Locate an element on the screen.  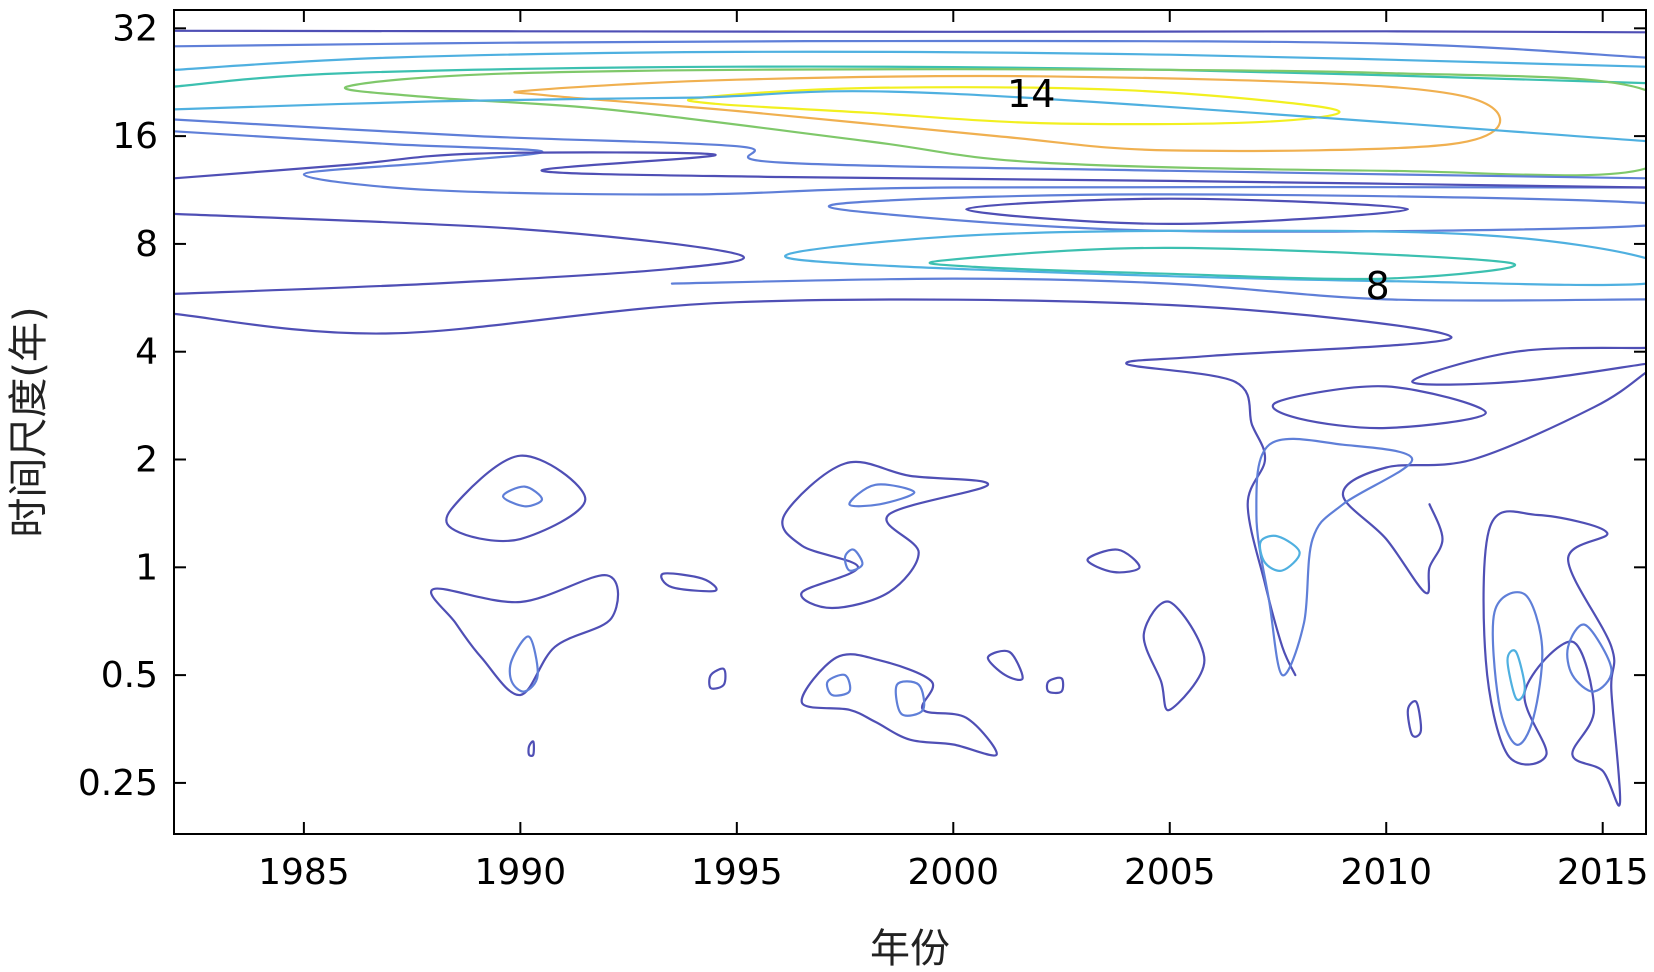
x-tick-label: 2010 is located at coordinates (1386, 872).